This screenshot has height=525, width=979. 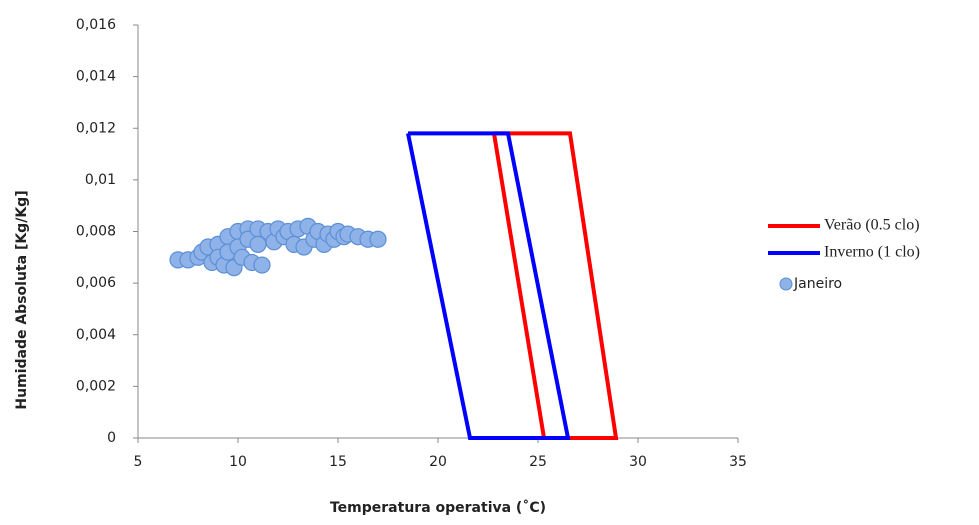 What do you see at coordinates (96, 283) in the screenshot?
I see `y-tick-label: 0,006` at bounding box center [96, 283].